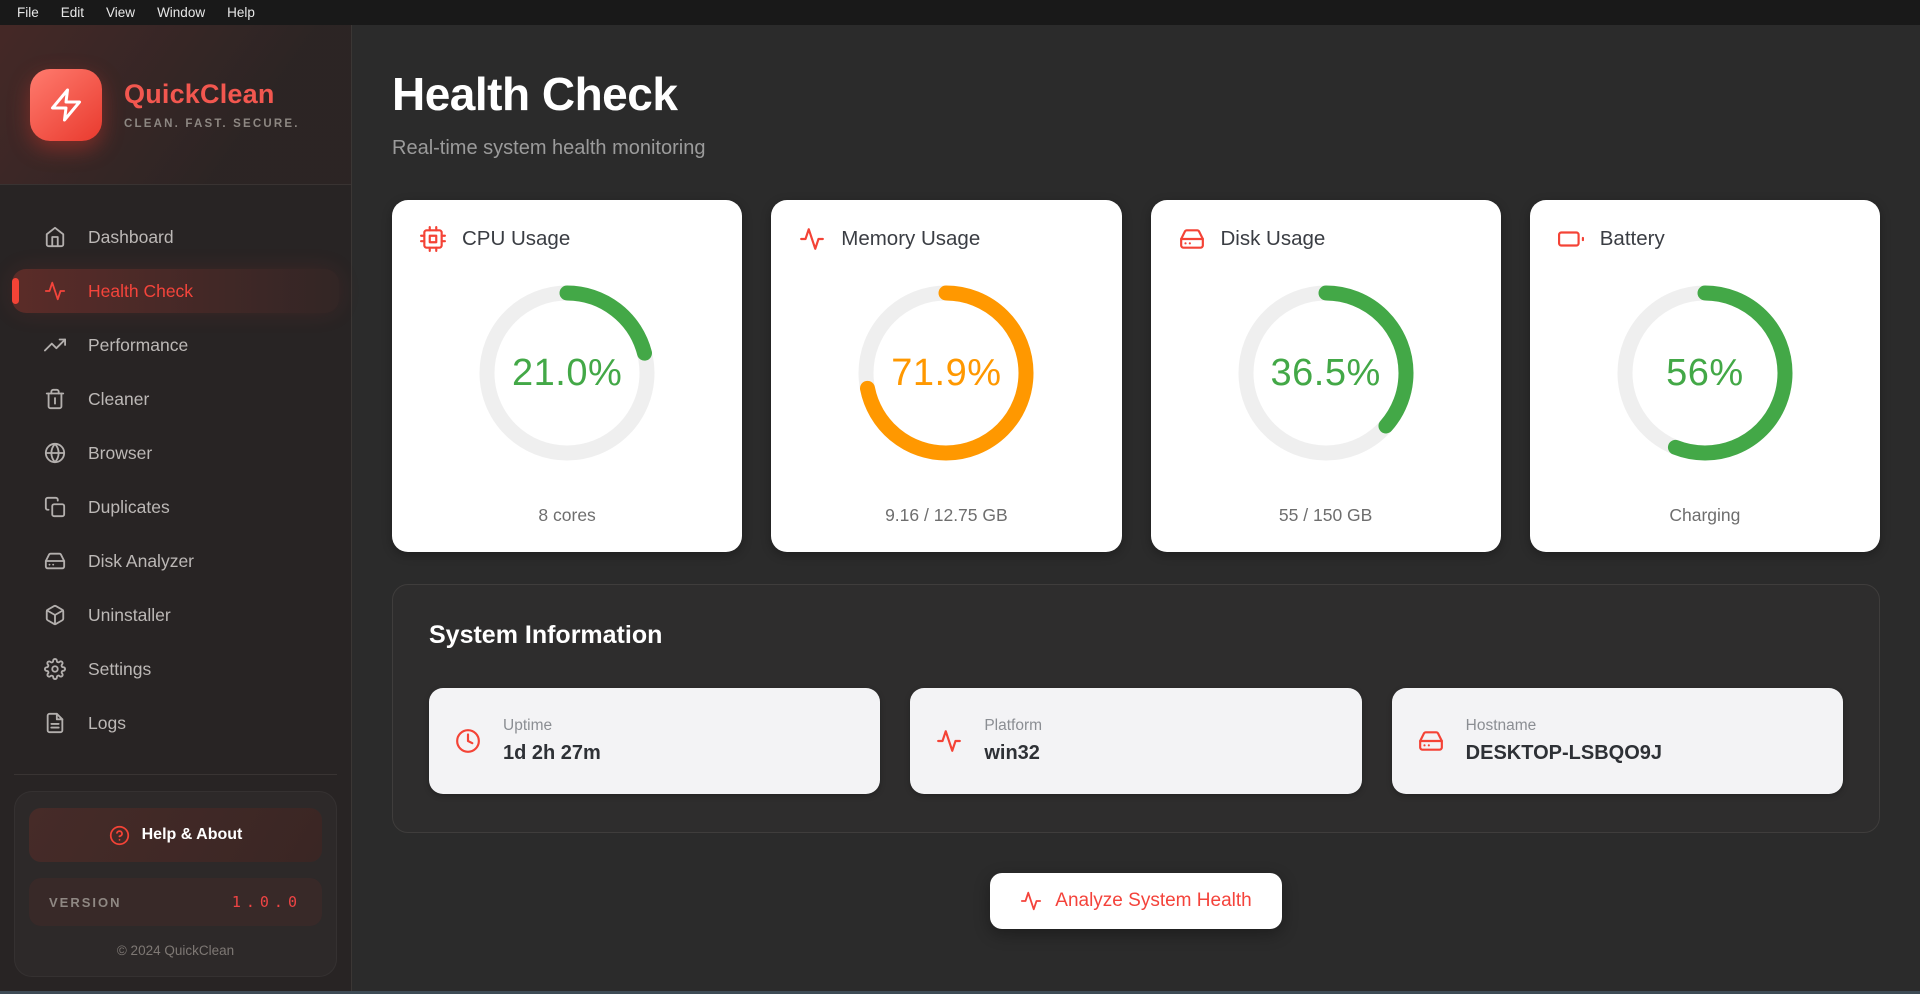 This screenshot has width=1920, height=994. What do you see at coordinates (175, 835) in the screenshot?
I see `help-about-button: Help & About` at bounding box center [175, 835].